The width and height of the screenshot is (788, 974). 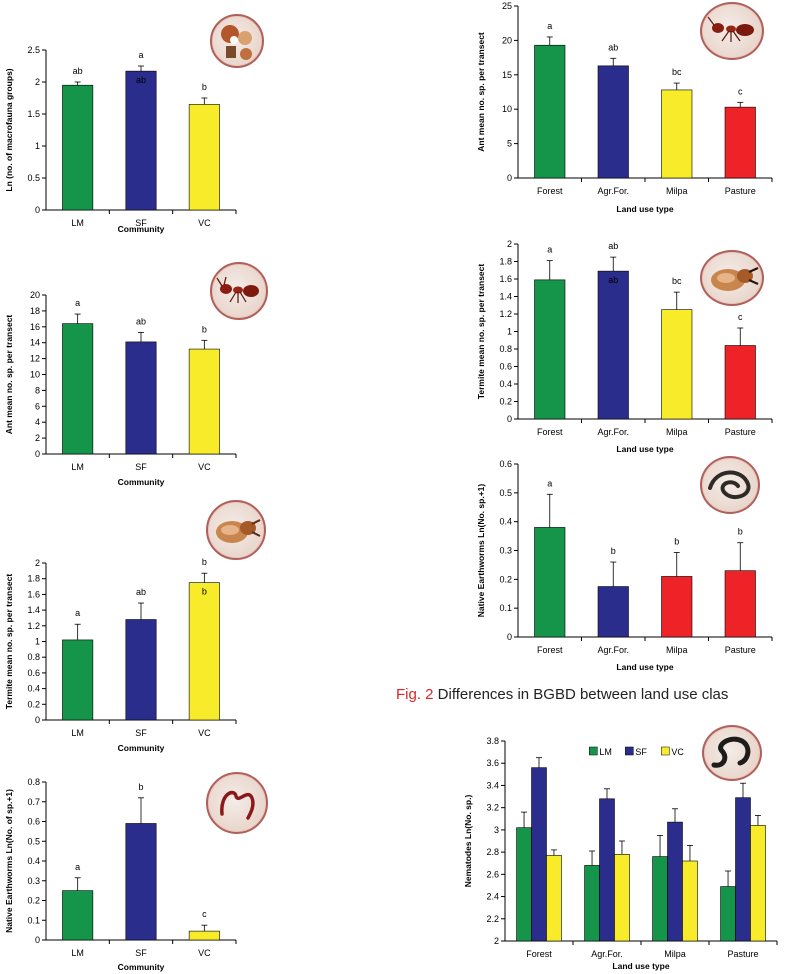 I want to click on legend-swatch-lm, so click(x=593, y=751).